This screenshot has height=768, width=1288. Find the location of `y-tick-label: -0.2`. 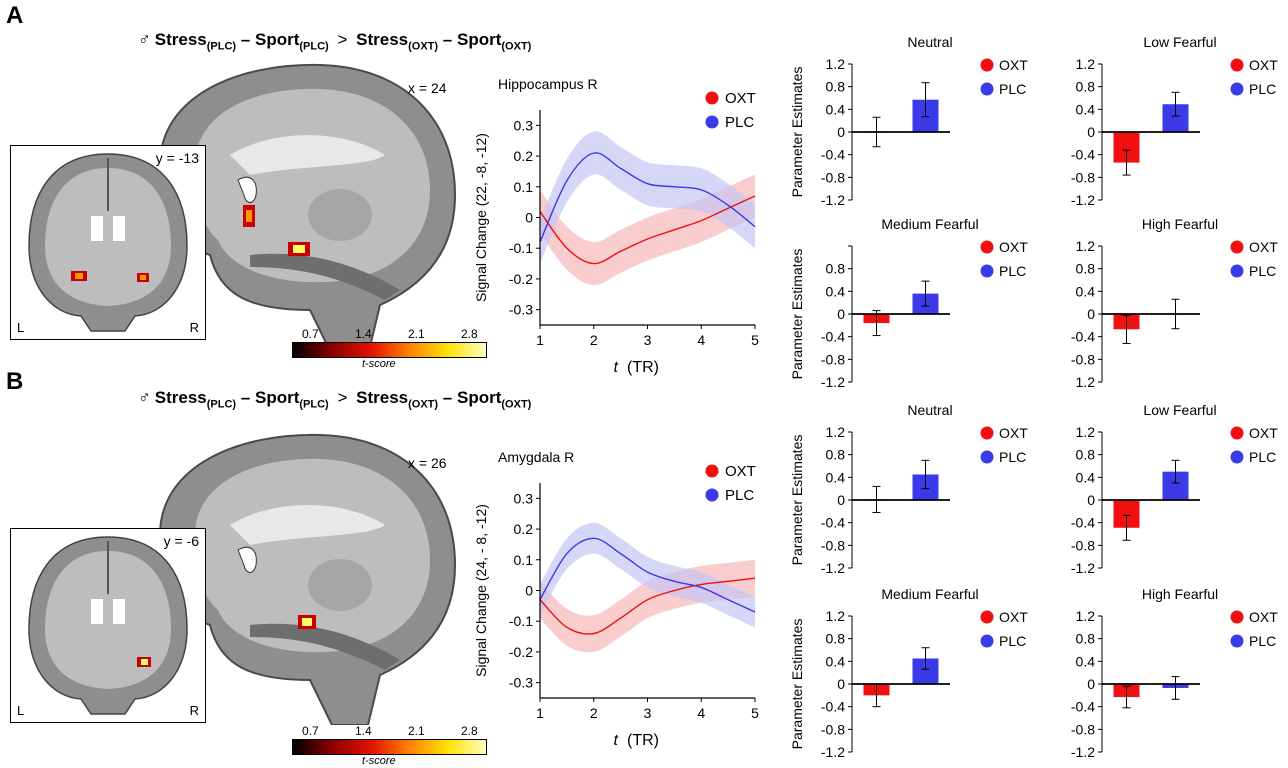

y-tick-label: -0.2 is located at coordinates (521, 652).